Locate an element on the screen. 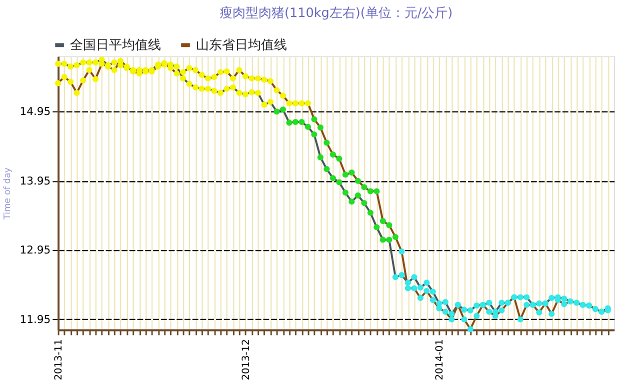  x-tick-label: 2013-11 is located at coordinates (59, 359).